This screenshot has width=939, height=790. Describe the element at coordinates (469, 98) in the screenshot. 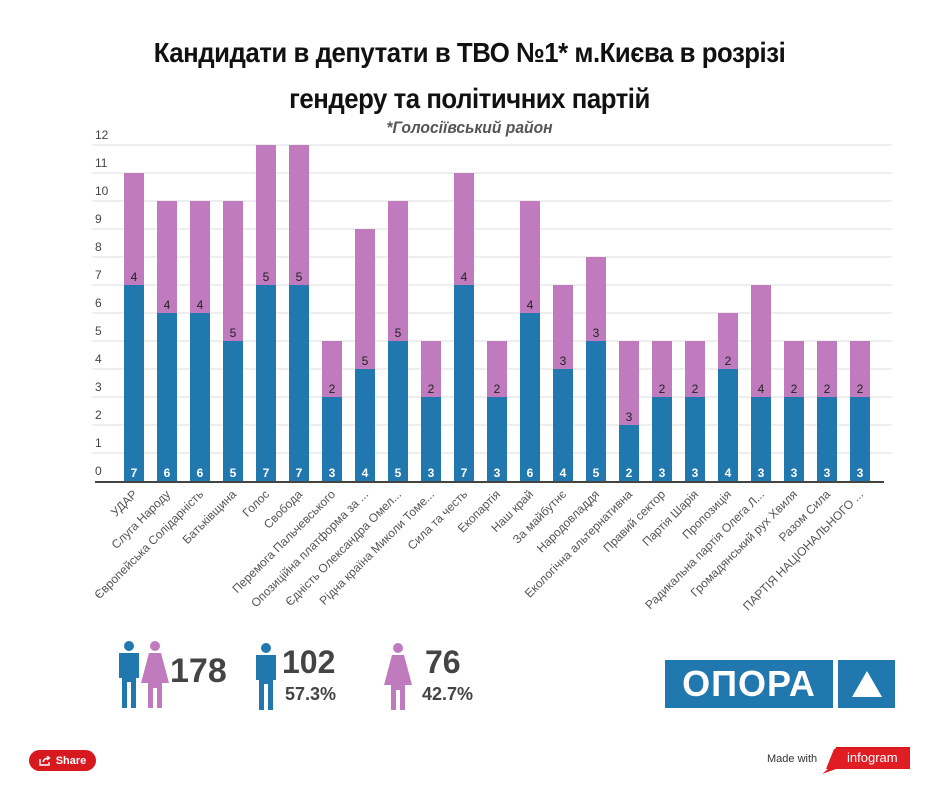

I see `chart-title-line2: гендеру та політичних партій` at that location.